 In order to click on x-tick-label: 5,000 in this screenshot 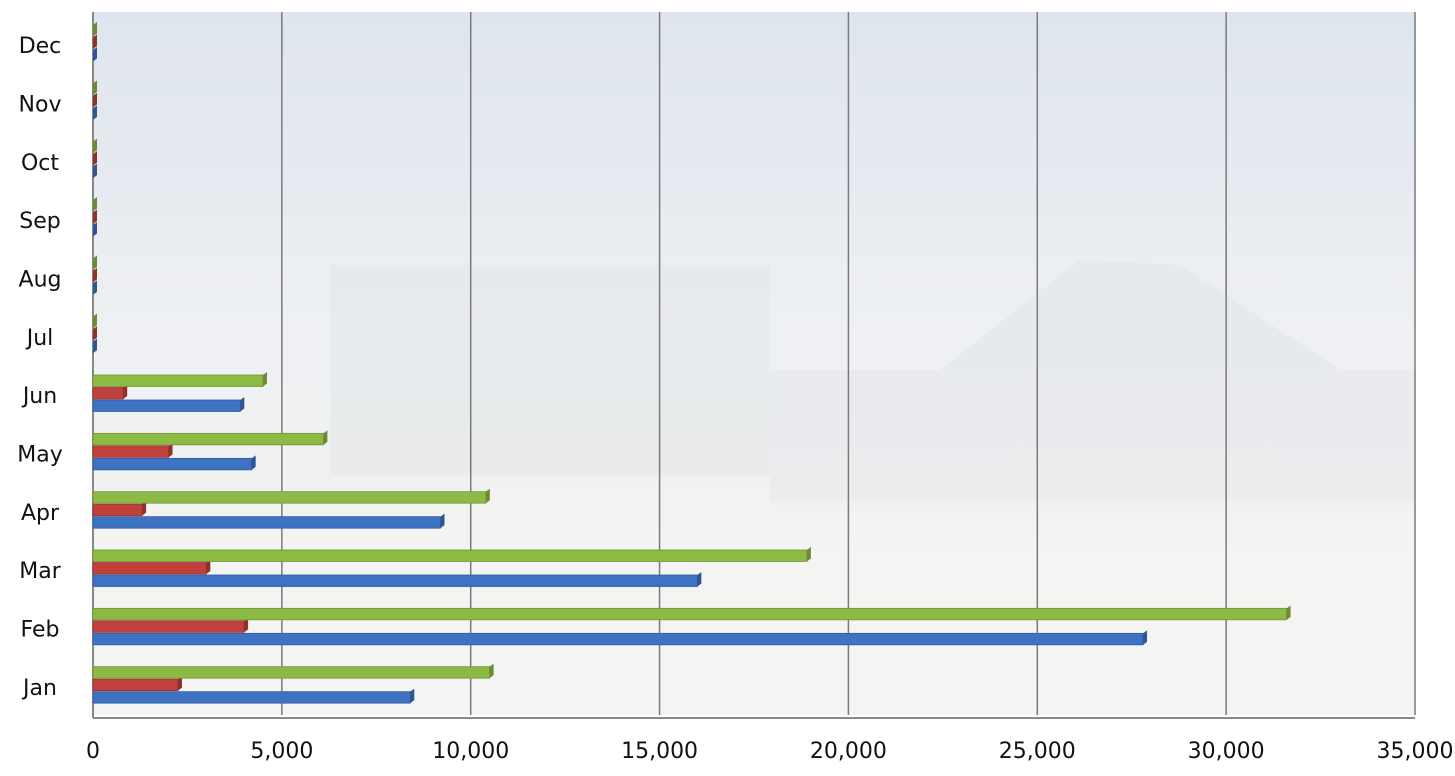, I will do `click(281, 751)`.